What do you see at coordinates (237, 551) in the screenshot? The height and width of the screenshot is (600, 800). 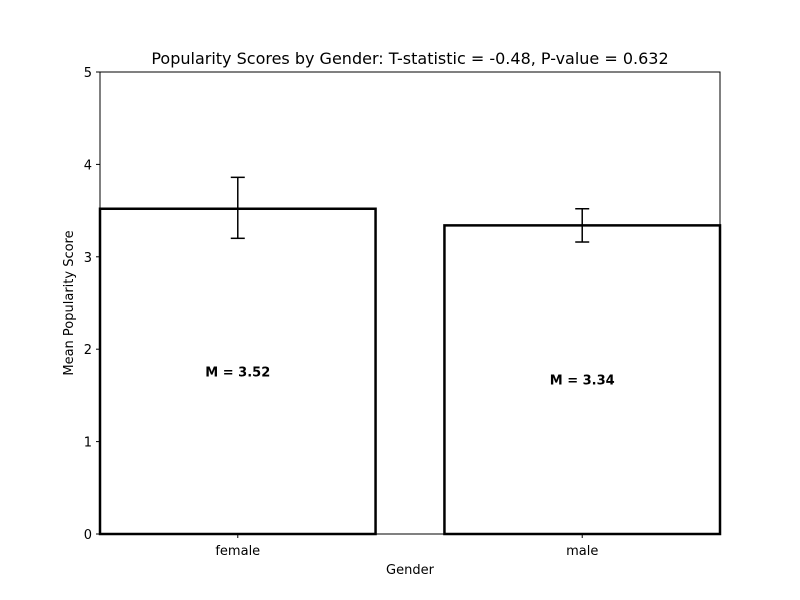 I see `x-tick-label-female: female` at bounding box center [237, 551].